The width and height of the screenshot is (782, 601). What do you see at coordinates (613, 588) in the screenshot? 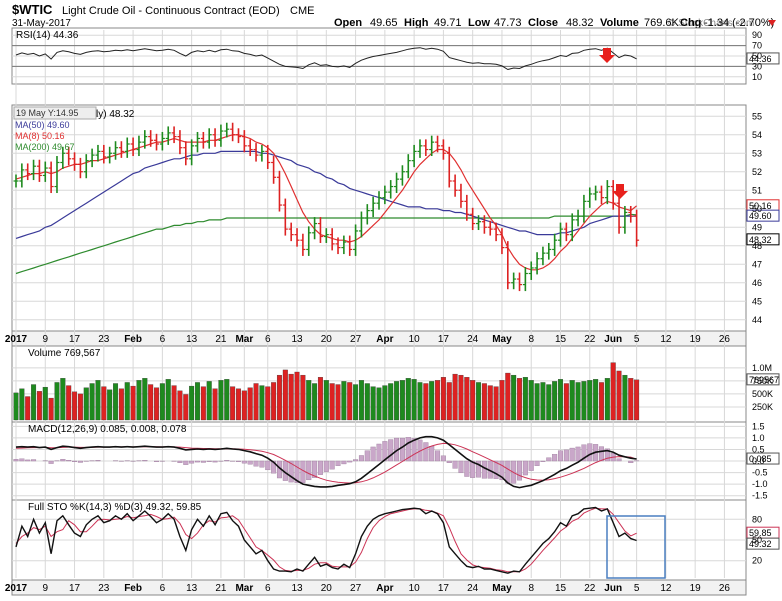
I see `x-tick-label: Jun` at bounding box center [613, 588].